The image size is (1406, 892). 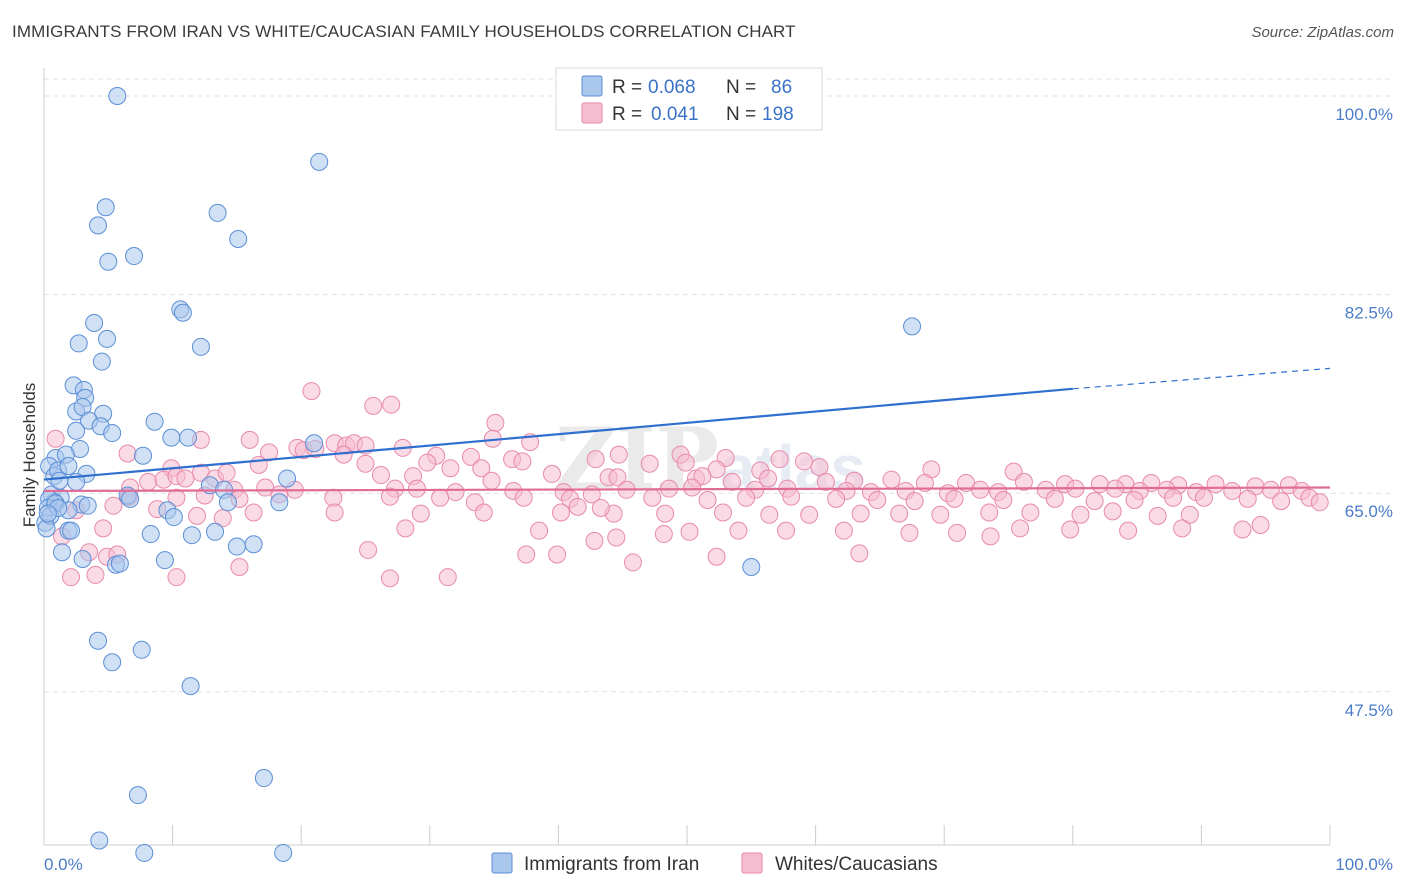 I want to click on legend-n-label-whites: N =, so click(x=741, y=114).